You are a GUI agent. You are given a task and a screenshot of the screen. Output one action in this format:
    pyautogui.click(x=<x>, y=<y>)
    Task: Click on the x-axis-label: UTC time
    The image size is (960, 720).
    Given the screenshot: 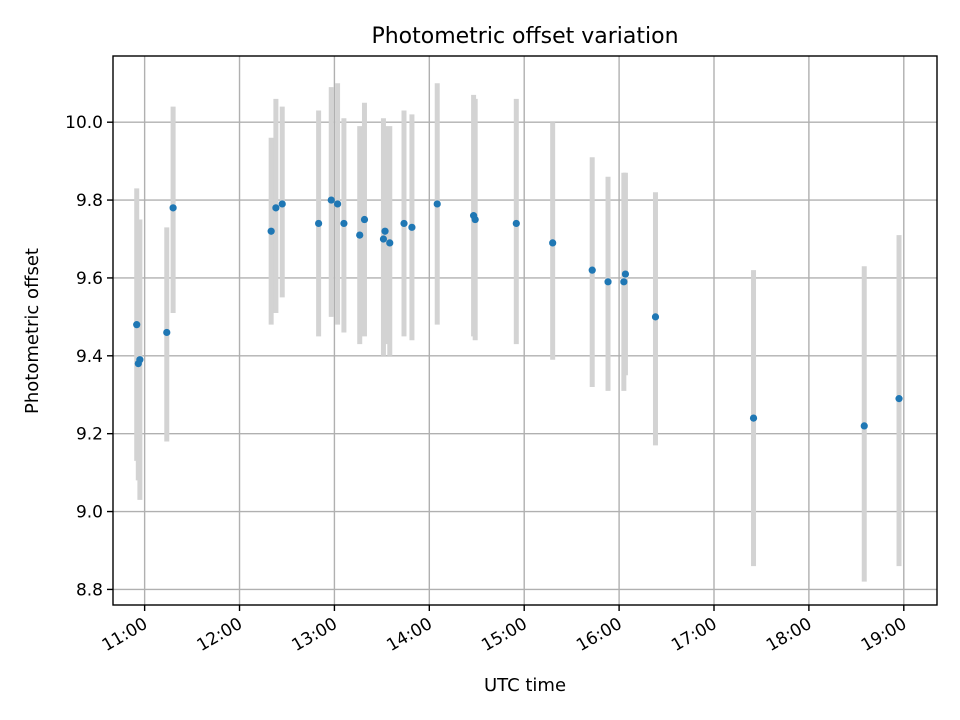 What is the action you would take?
    pyautogui.click(x=525, y=685)
    